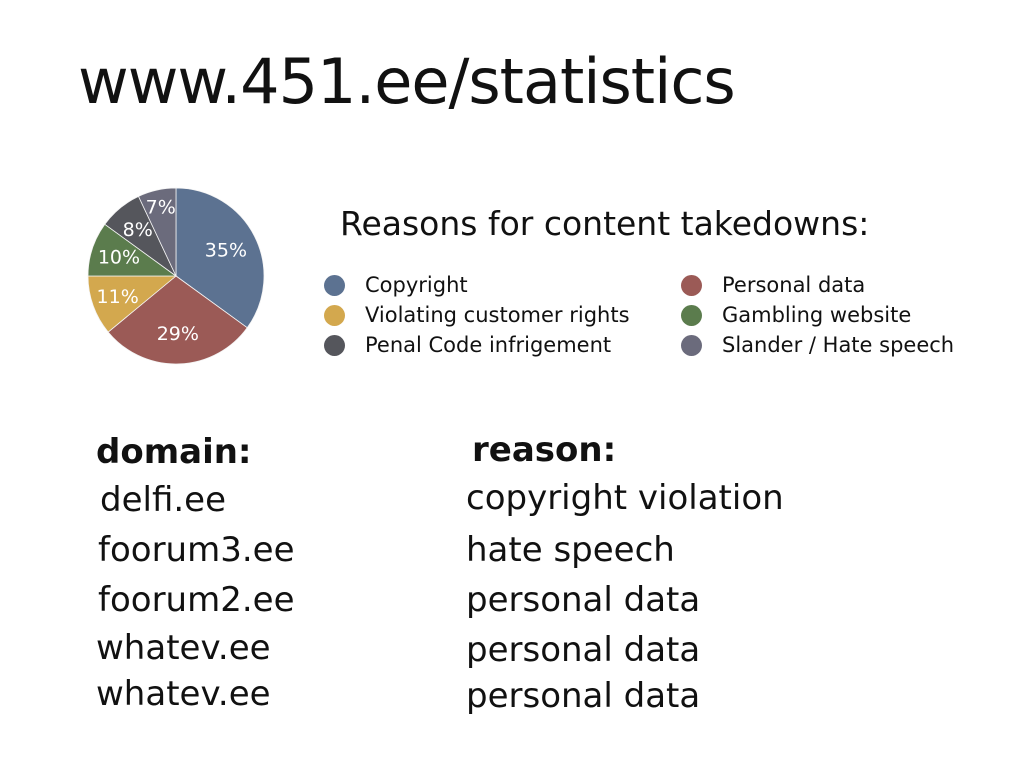  I want to click on pie-label-gambling-website: 10%, so click(119, 257).